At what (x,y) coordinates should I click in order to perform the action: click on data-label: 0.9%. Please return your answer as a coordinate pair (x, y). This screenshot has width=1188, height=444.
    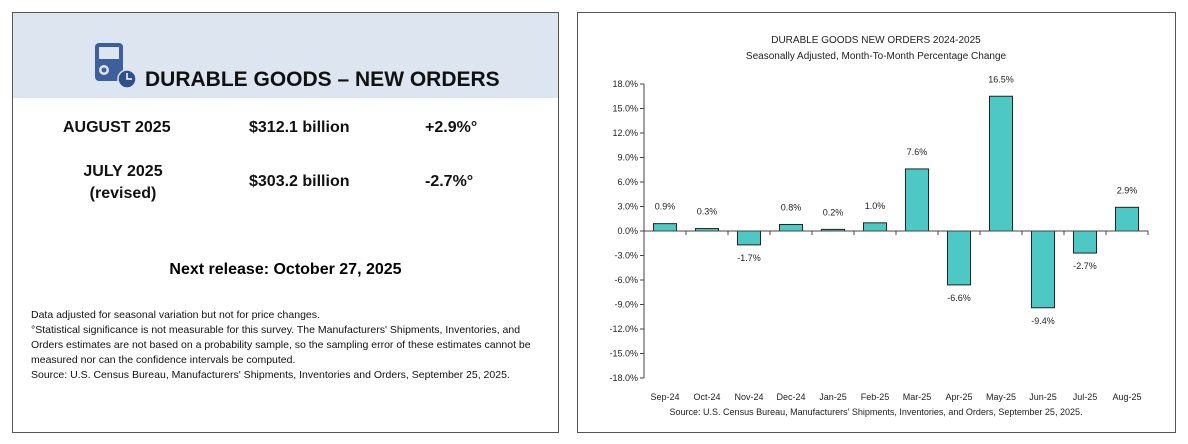
    Looking at the image, I should click on (665, 207).